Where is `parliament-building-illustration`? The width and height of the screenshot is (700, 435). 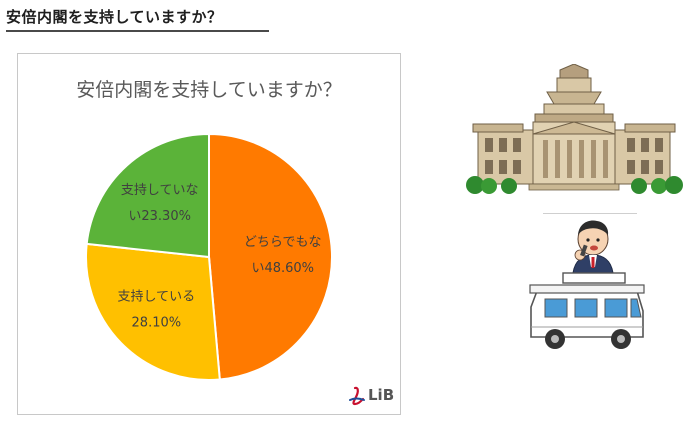
parliament-building-illustration is located at coordinates (574, 129).